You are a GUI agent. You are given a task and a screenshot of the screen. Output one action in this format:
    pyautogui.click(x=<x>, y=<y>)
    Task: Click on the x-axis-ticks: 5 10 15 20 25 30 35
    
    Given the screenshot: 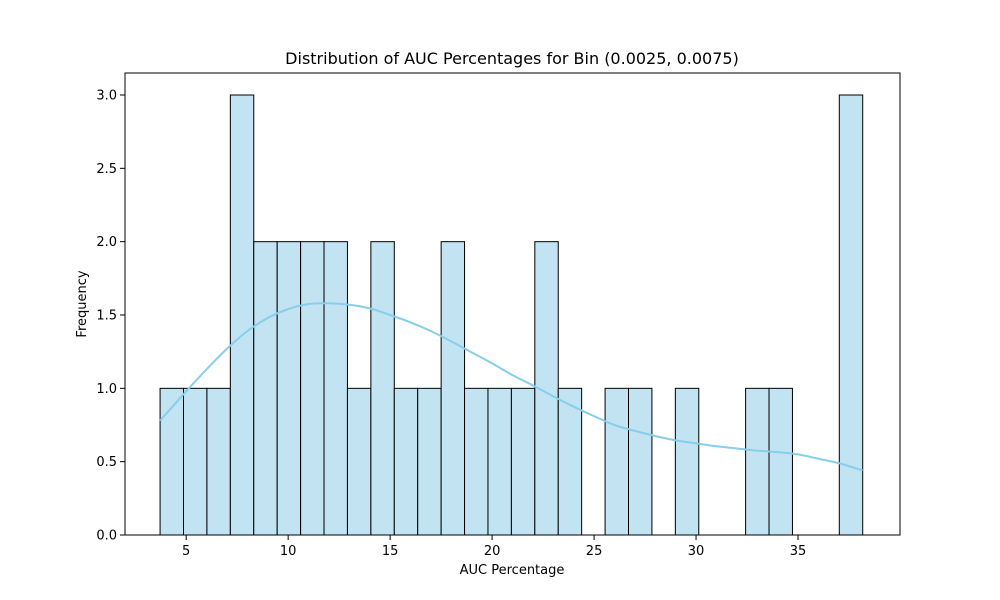 What is the action you would take?
    pyautogui.click(x=494, y=547)
    